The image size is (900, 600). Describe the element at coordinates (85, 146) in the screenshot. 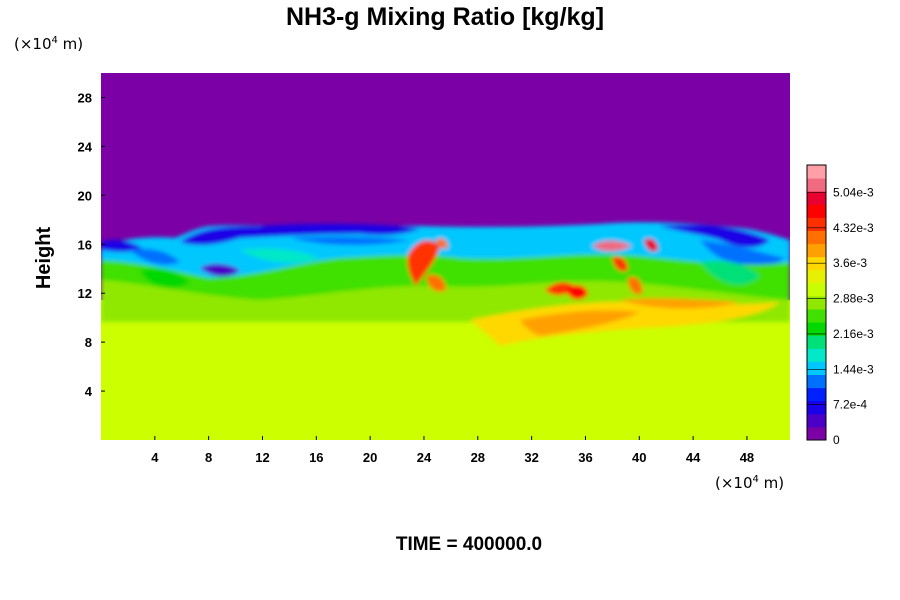

I see `y-tick-label: 24` at that location.